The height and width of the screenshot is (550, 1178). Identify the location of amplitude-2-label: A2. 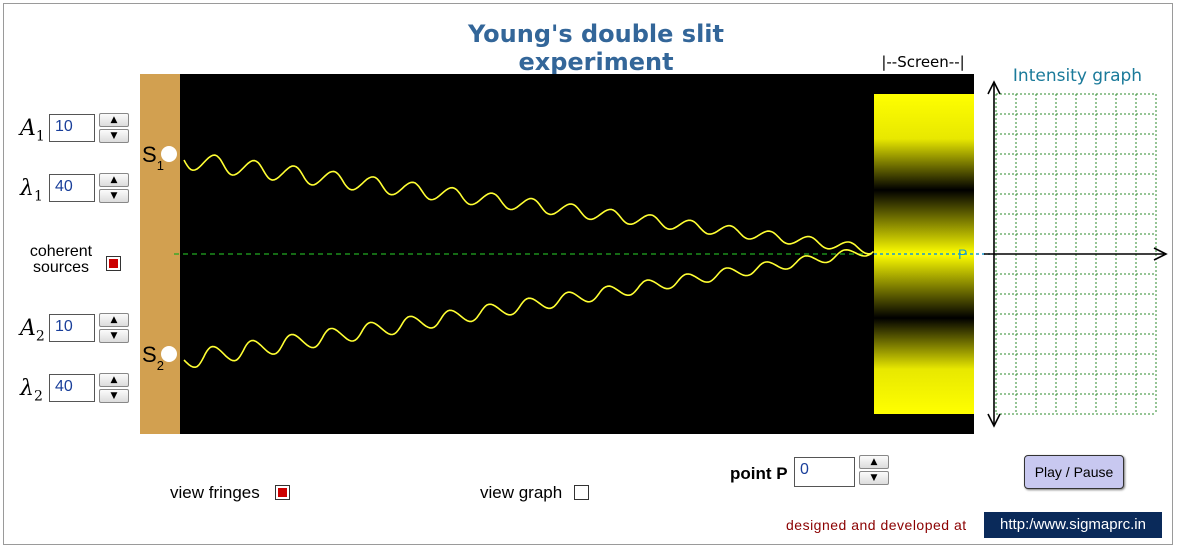
(32, 330).